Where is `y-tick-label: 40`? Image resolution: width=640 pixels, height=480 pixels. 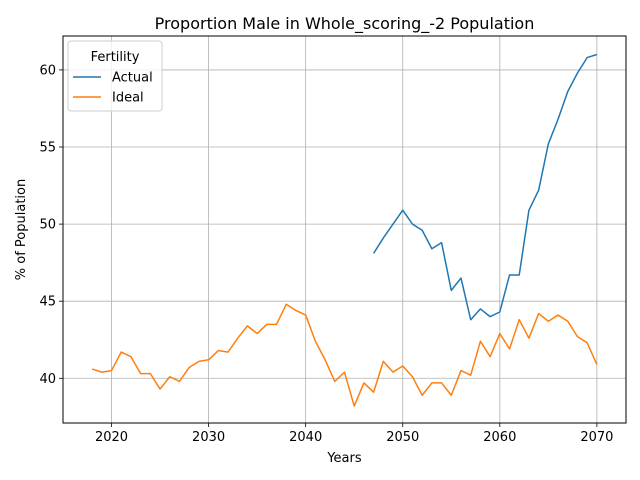 y-tick-label: 40 is located at coordinates (47, 379).